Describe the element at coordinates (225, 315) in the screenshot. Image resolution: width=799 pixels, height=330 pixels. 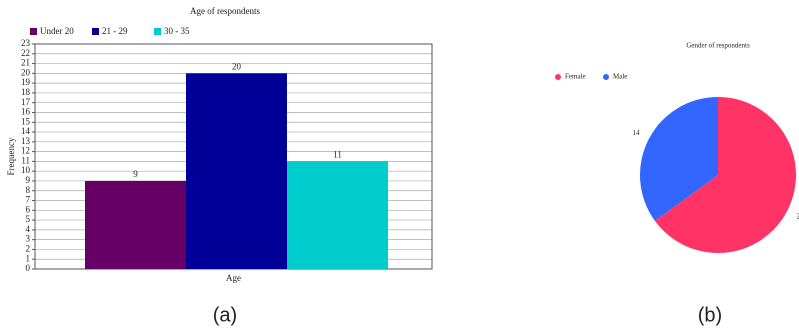
I see `caption: (a)` at that location.